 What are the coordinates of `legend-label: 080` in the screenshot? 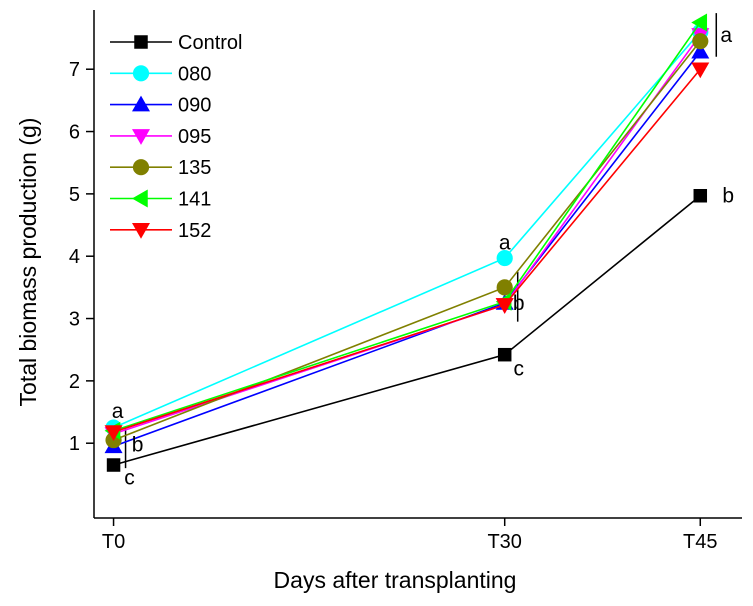 It's located at (194, 74).